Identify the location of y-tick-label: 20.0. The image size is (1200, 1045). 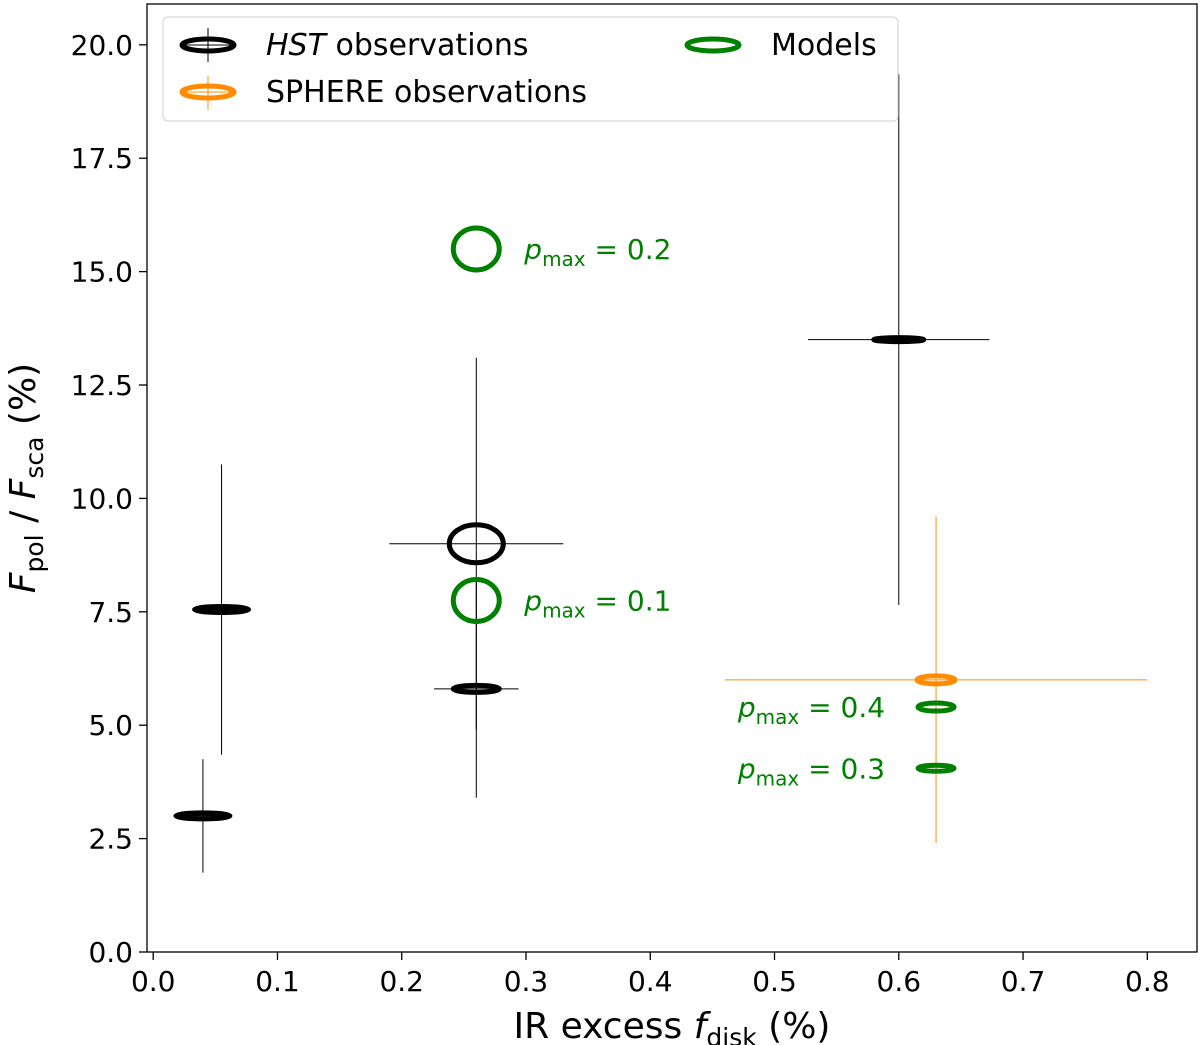
(102, 45).